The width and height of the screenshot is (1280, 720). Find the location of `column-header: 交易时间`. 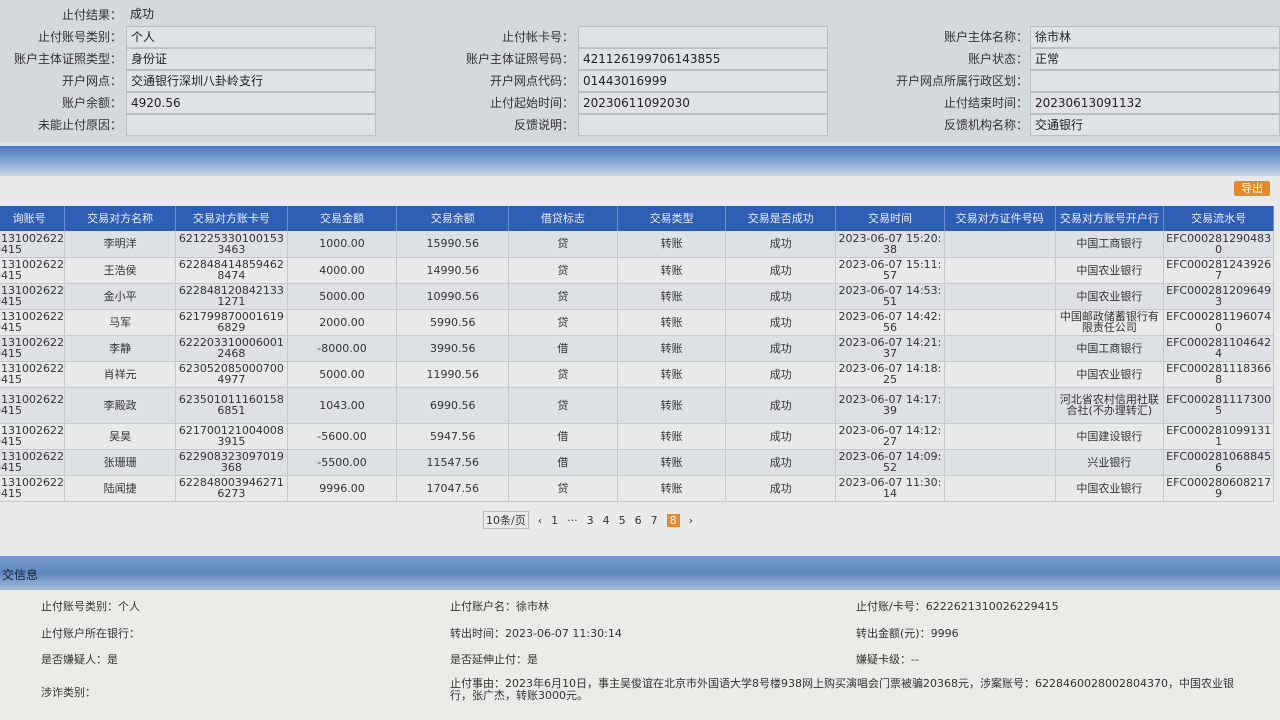

column-header: 交易时间 is located at coordinates (890, 218).